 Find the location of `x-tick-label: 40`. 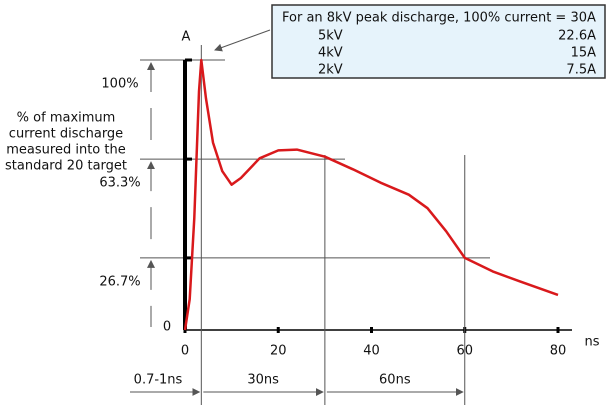

x-tick-label: 40 is located at coordinates (371, 351).